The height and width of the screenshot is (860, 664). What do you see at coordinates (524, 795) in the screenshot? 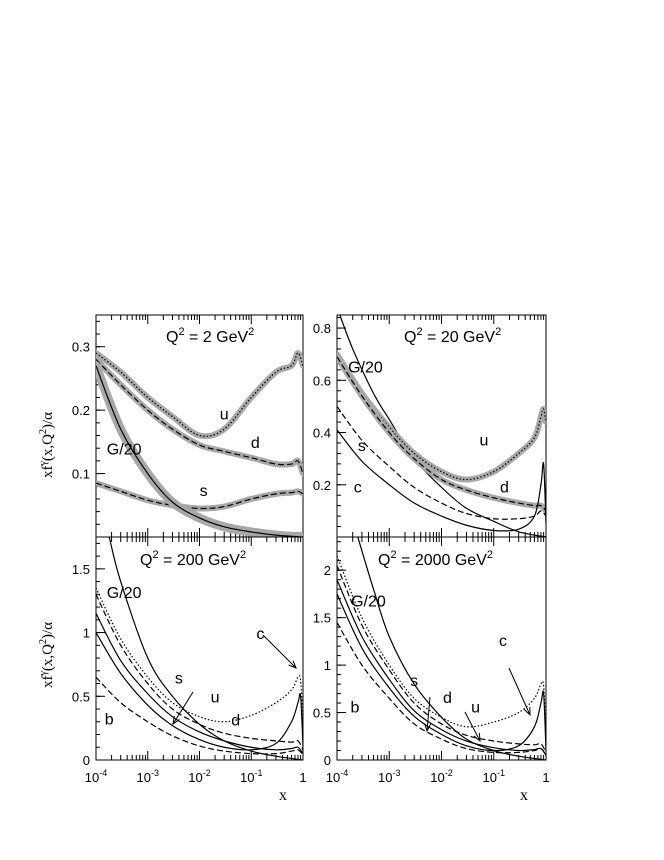
I see `xlabel-right: x` at bounding box center [524, 795].